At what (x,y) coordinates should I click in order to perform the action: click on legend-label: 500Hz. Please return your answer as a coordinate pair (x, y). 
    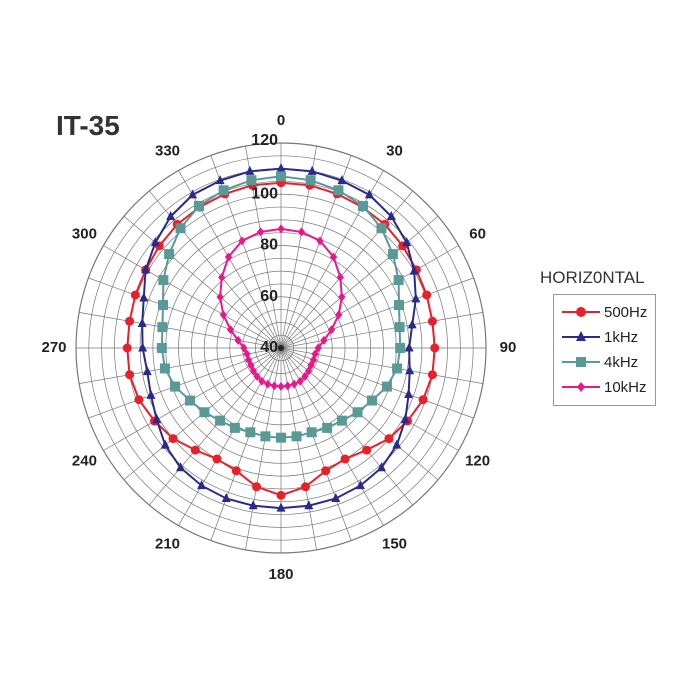
    Looking at the image, I should click on (626, 312).